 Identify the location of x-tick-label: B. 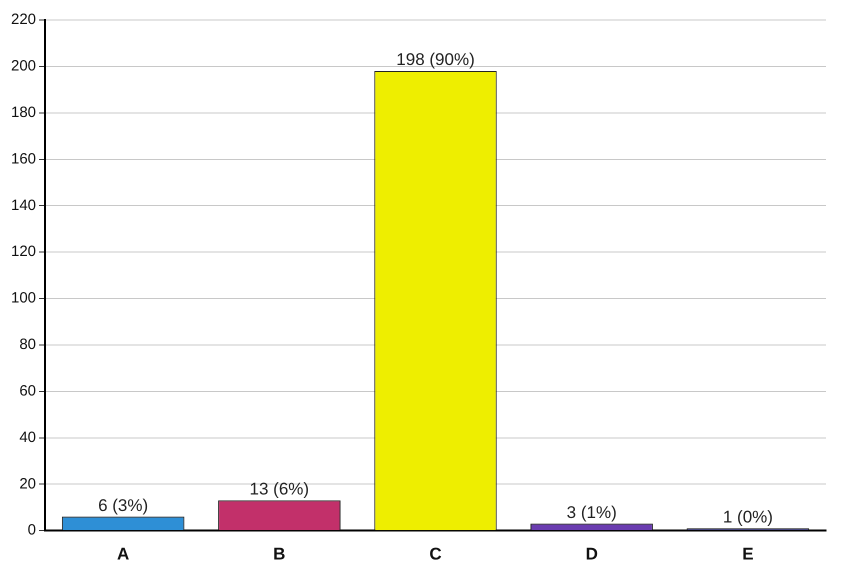
(279, 554).